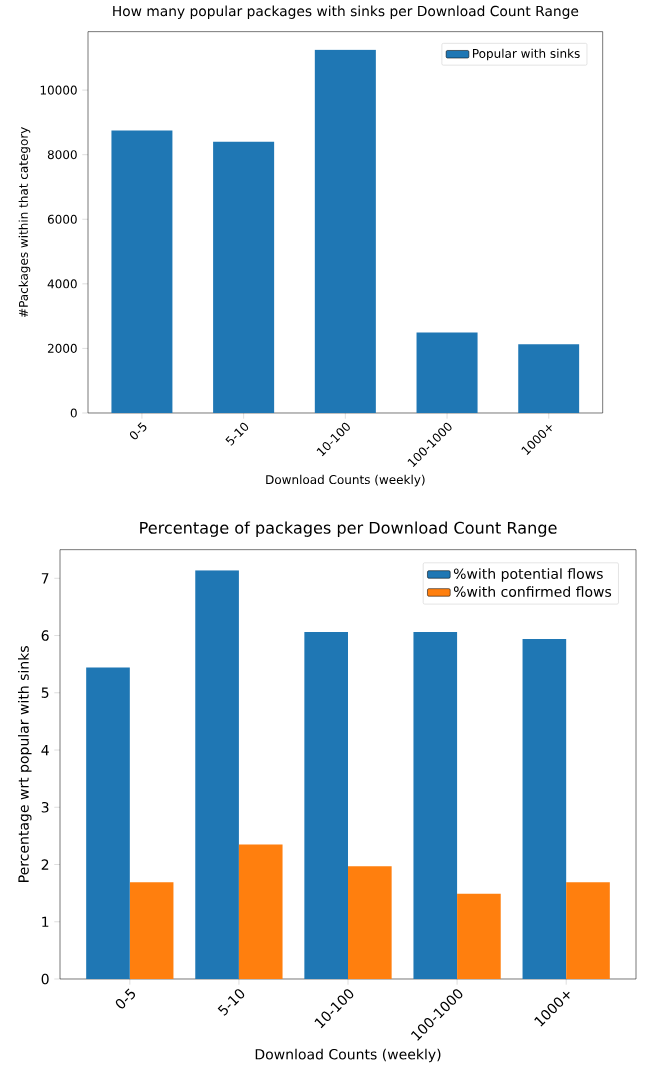 This screenshot has height=1080, width=646. I want to click on y-tick-label: 6, so click(45, 635).